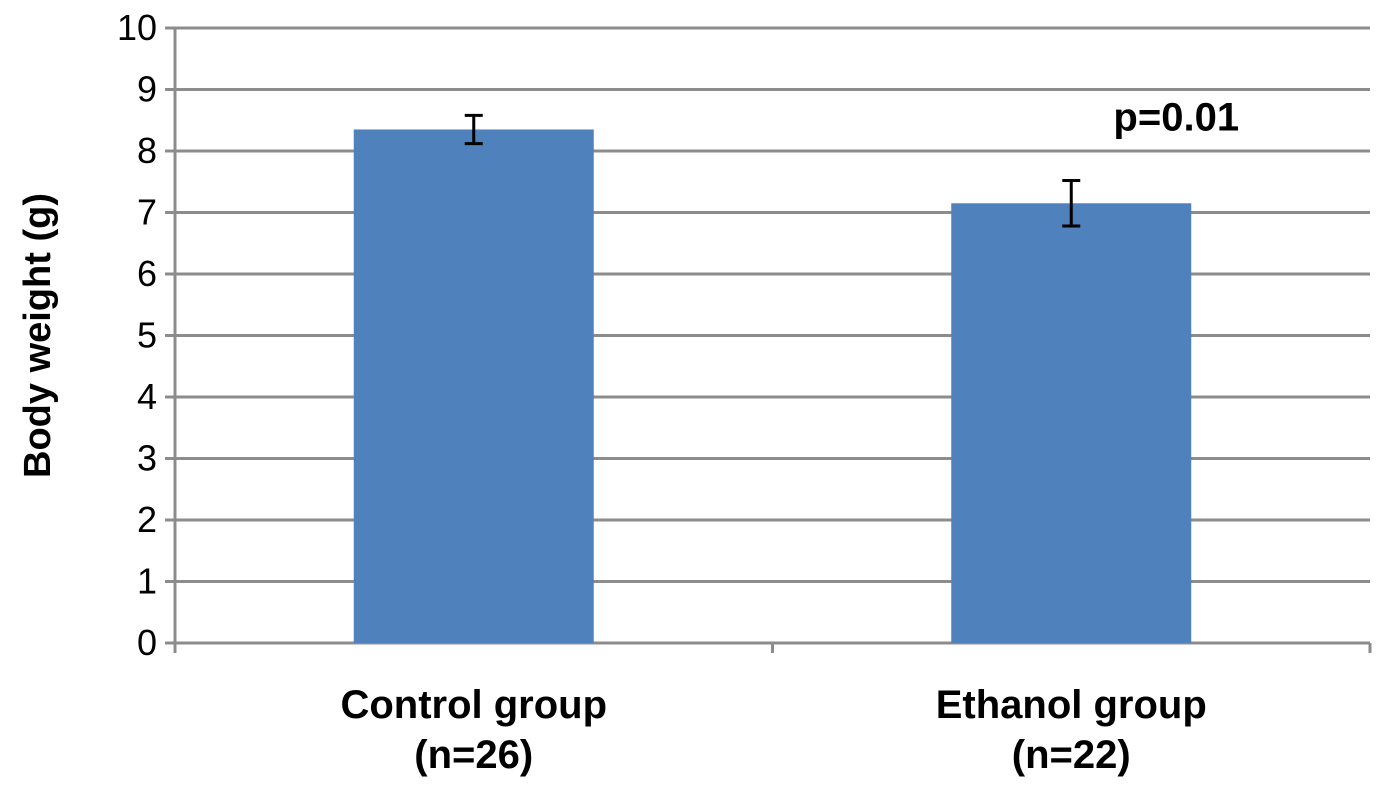 Image resolution: width=1385 pixels, height=800 pixels. What do you see at coordinates (147, 642) in the screenshot?
I see `y-tick-label: 0` at bounding box center [147, 642].